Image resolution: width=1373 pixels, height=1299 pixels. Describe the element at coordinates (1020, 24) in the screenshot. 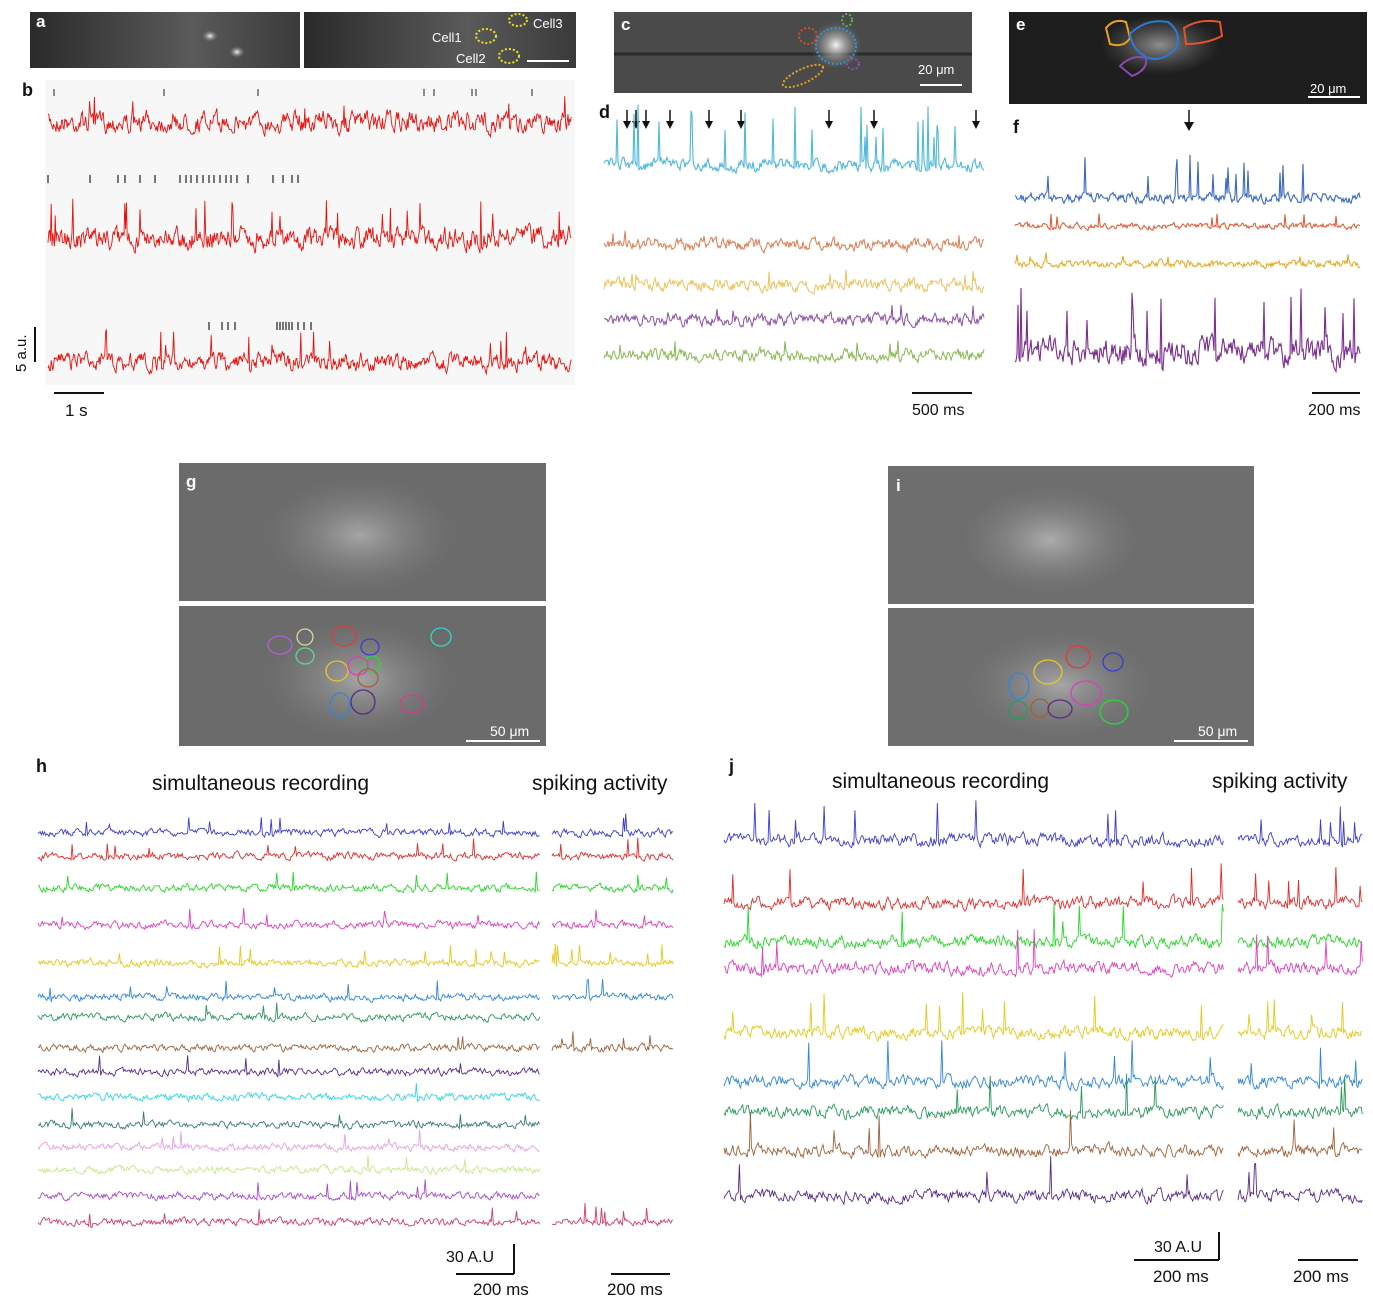

I see `panel-e-letter: e` at that location.